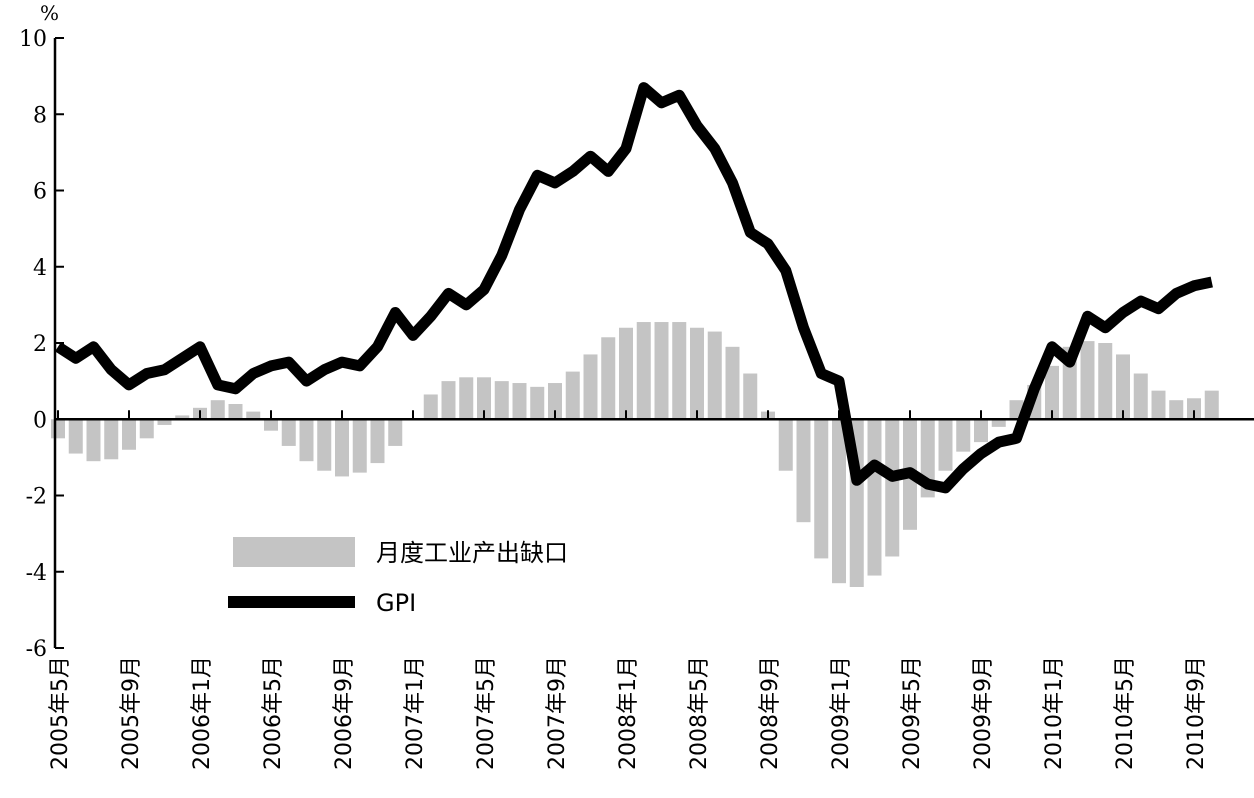 This screenshot has width=1254, height=798. Describe the element at coordinates (40, 115) in the screenshot. I see `y-tick-label: 8` at that location.